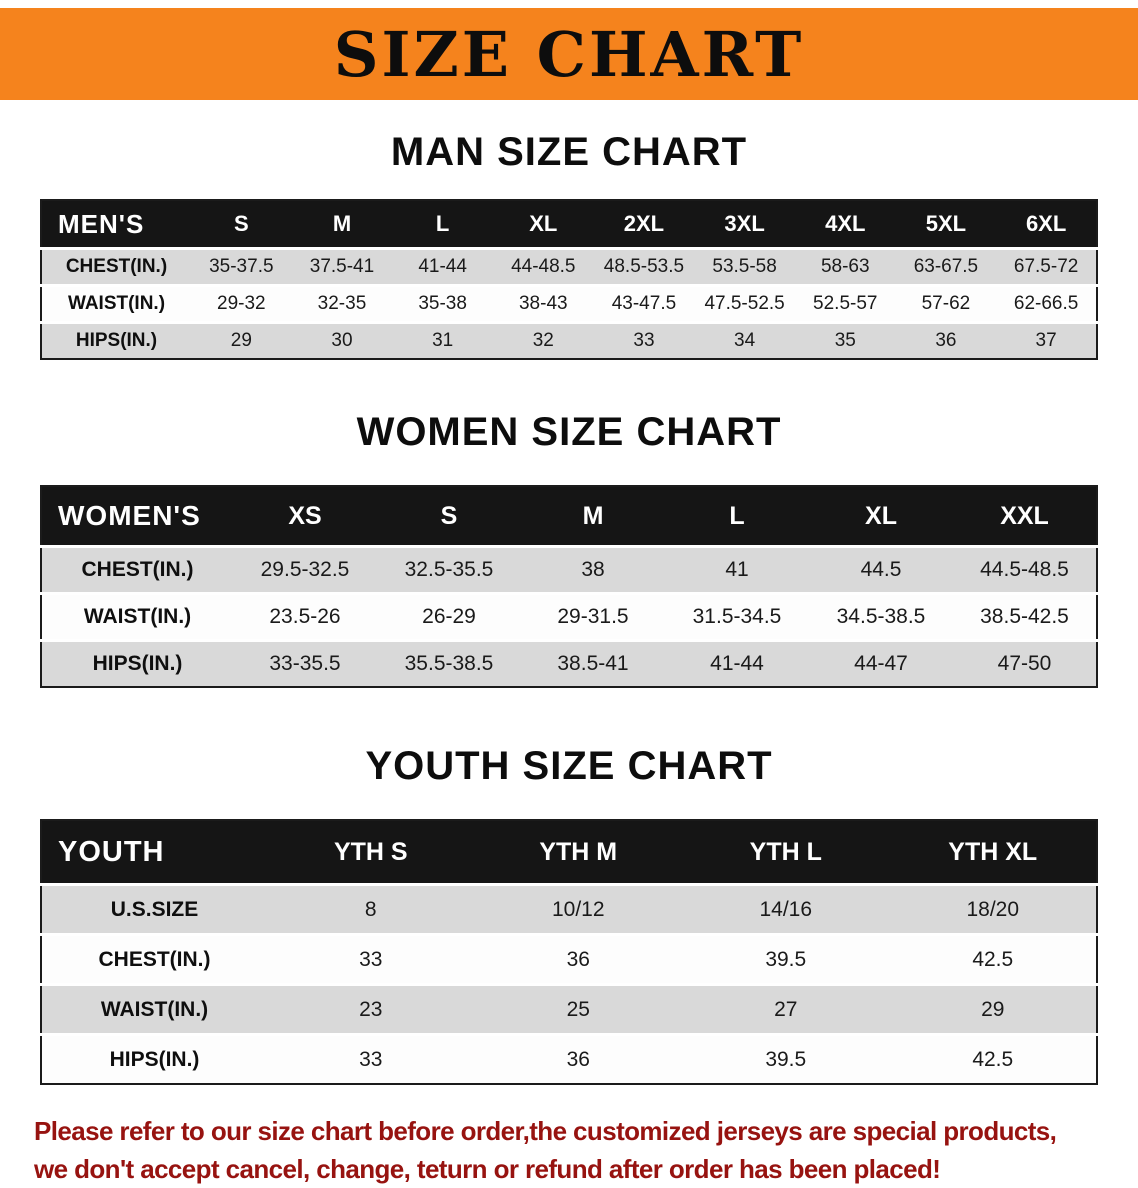  Describe the element at coordinates (1025, 516) in the screenshot. I see `size-col-header: XXL` at that location.